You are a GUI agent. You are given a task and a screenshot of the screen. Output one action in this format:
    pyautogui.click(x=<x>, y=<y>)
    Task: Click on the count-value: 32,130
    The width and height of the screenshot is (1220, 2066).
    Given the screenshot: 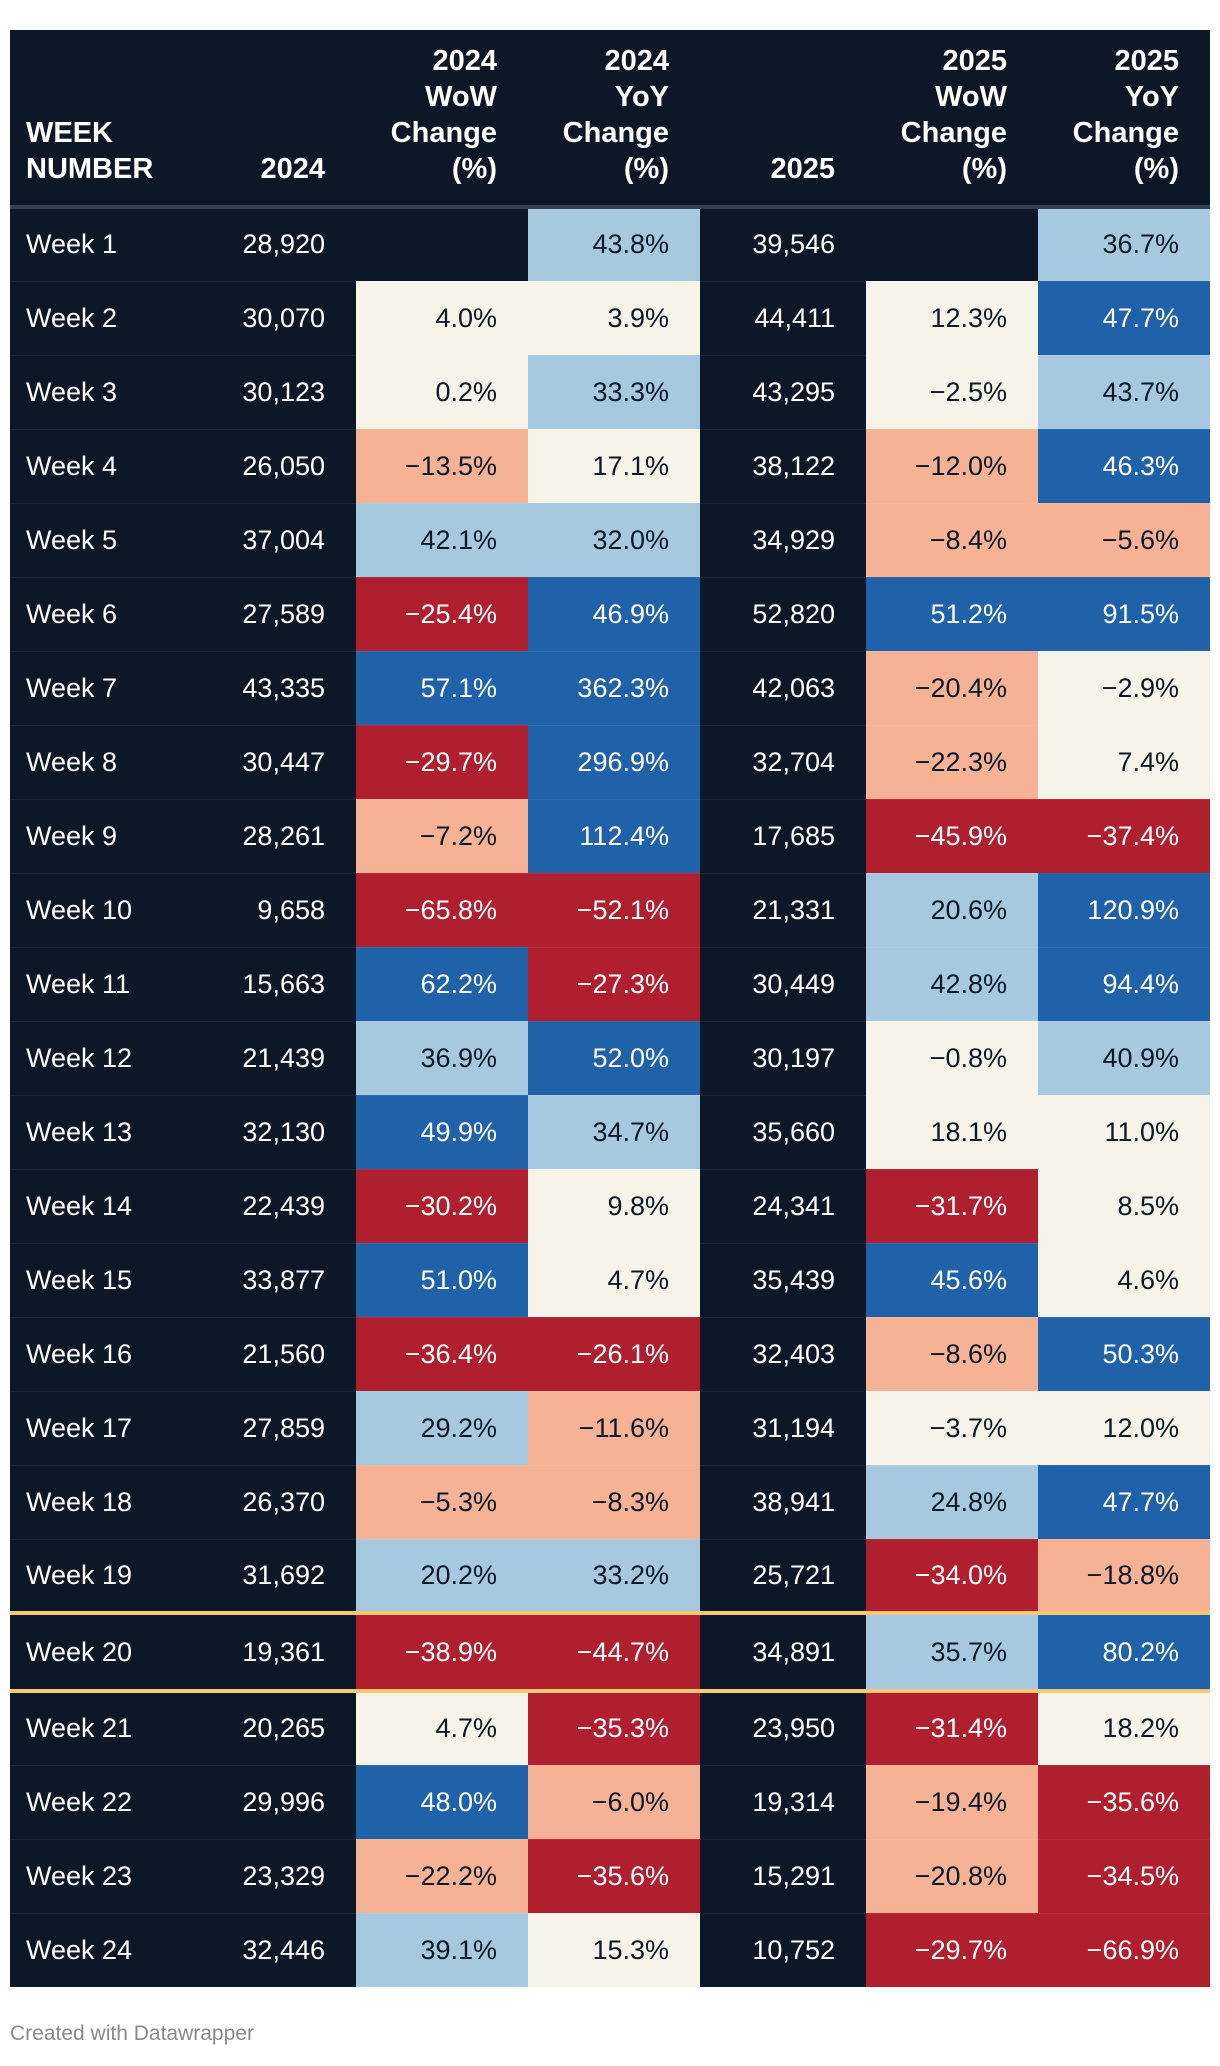 What is the action you would take?
    pyautogui.click(x=282, y=1132)
    